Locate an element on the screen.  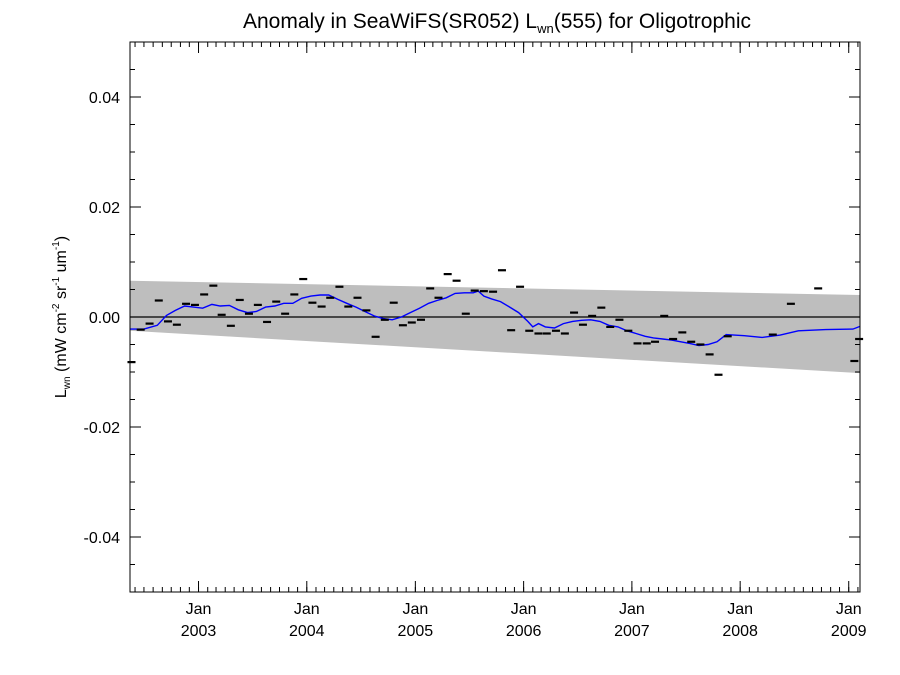
uncertainty-band is located at coordinates (495, 327).